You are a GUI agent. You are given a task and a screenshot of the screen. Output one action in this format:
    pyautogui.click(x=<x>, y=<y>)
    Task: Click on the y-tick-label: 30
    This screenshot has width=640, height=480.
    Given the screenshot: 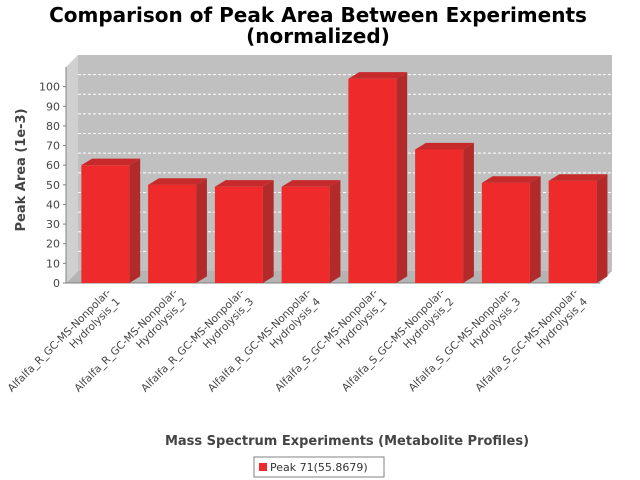 What is the action you would take?
    pyautogui.click(x=53, y=224)
    